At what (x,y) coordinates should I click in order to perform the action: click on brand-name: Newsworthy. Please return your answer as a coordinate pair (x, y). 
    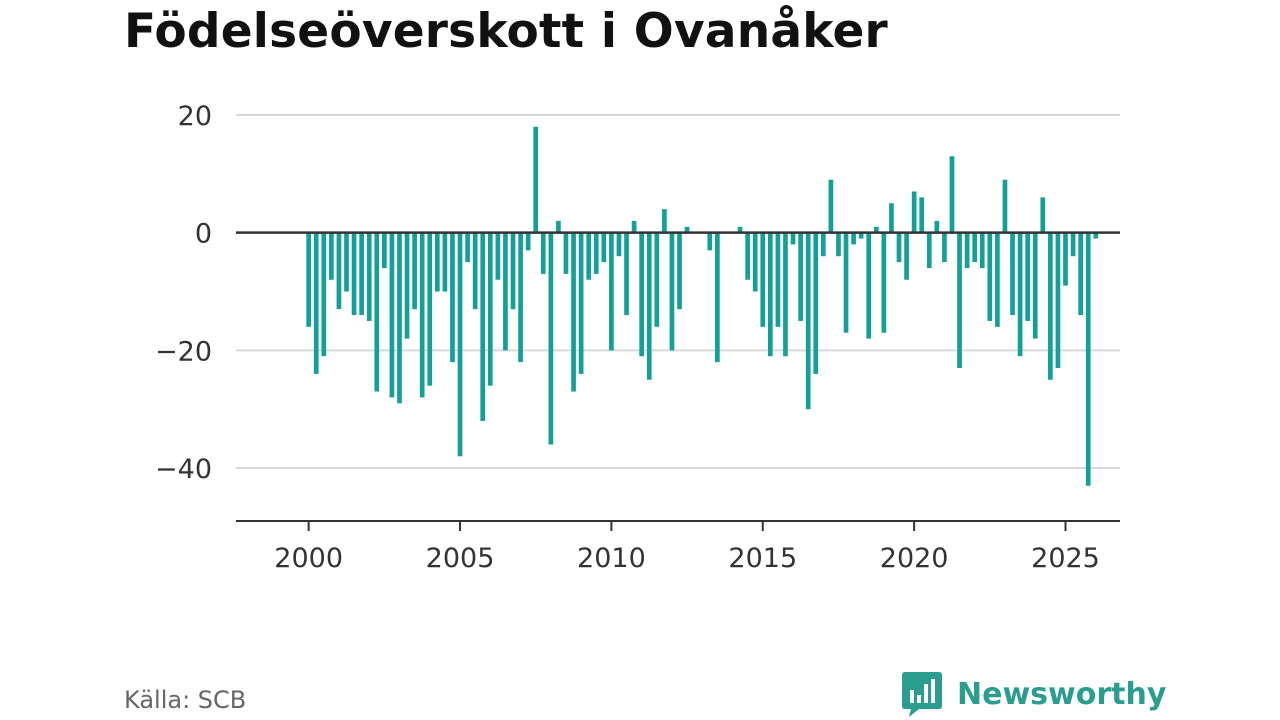
    Looking at the image, I should click on (1062, 694).